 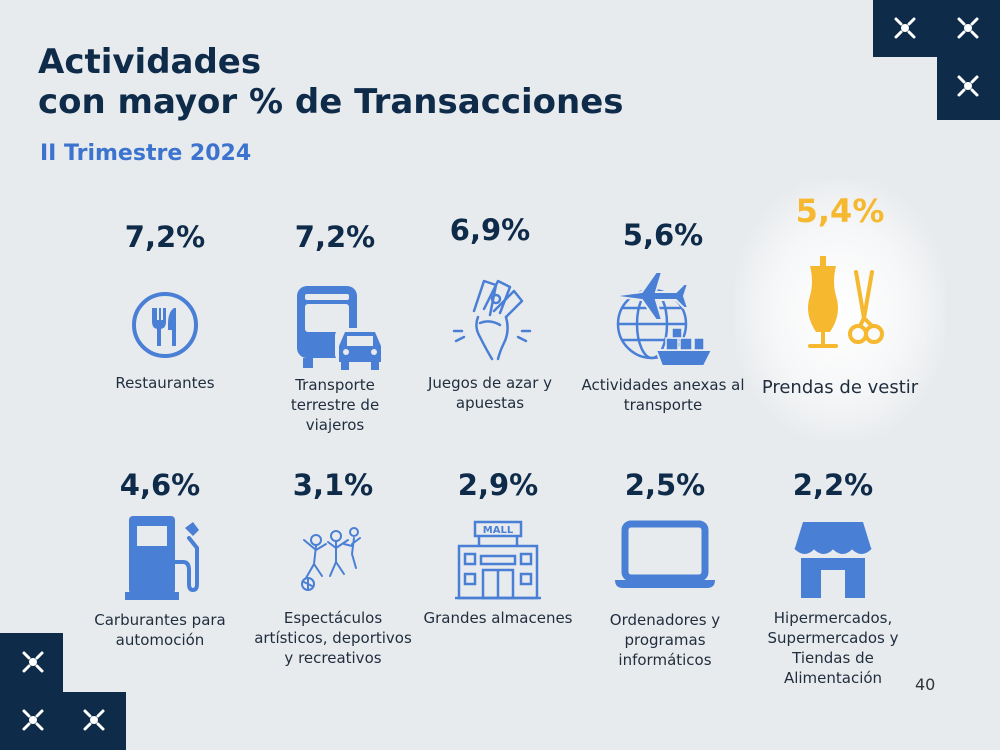 What do you see at coordinates (341, 328) in the screenshot?
I see `bus-car-icon` at bounding box center [341, 328].